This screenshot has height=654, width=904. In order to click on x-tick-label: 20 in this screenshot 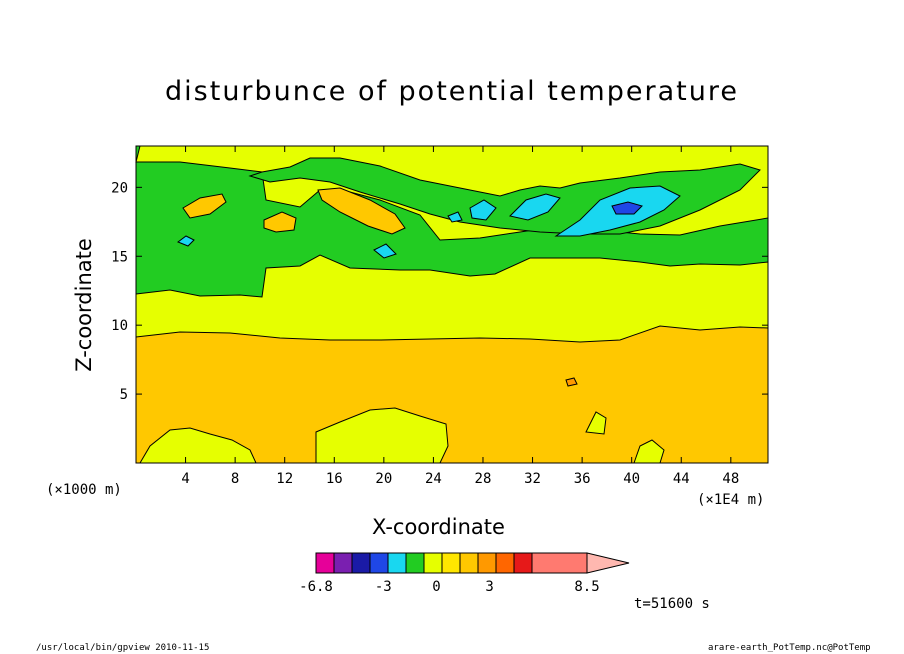, I will do `click(383, 479)`.